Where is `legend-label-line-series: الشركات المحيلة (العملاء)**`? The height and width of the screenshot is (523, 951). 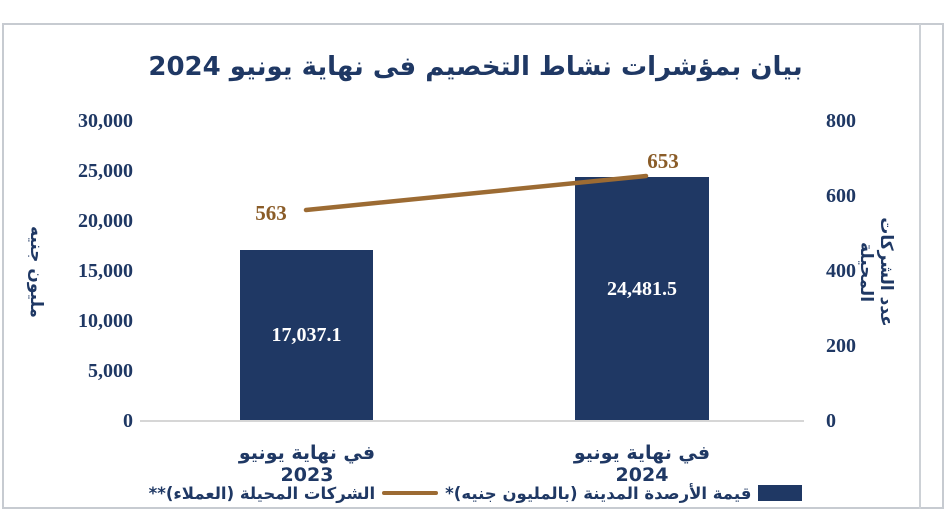
legend-label-line-series: الشركات المحيلة (العملاء)** is located at coordinates (262, 493).